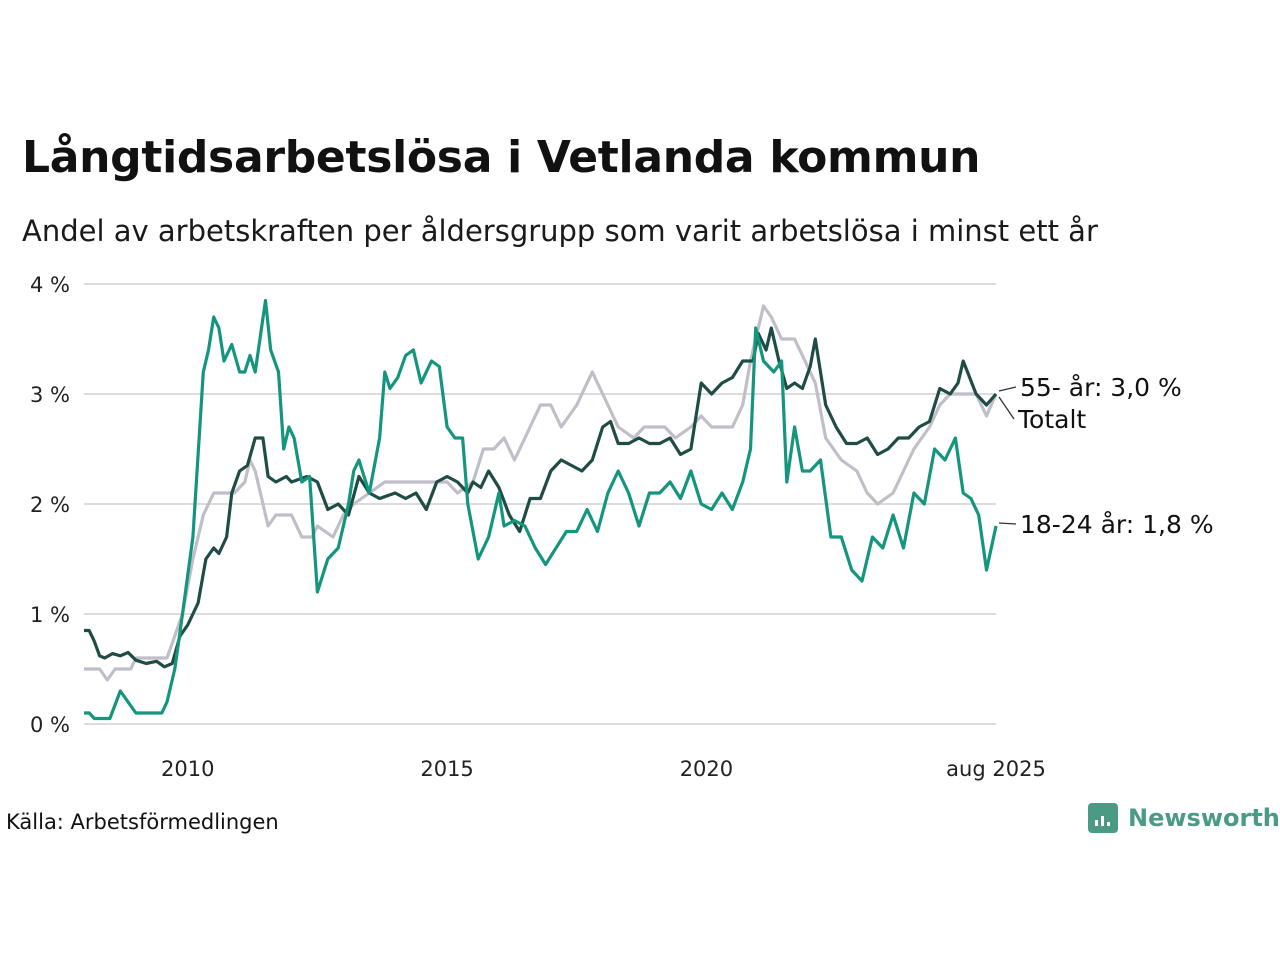 The height and width of the screenshot is (960, 1280). I want to click on newsworthy-logo-icon, so click(1103, 818).